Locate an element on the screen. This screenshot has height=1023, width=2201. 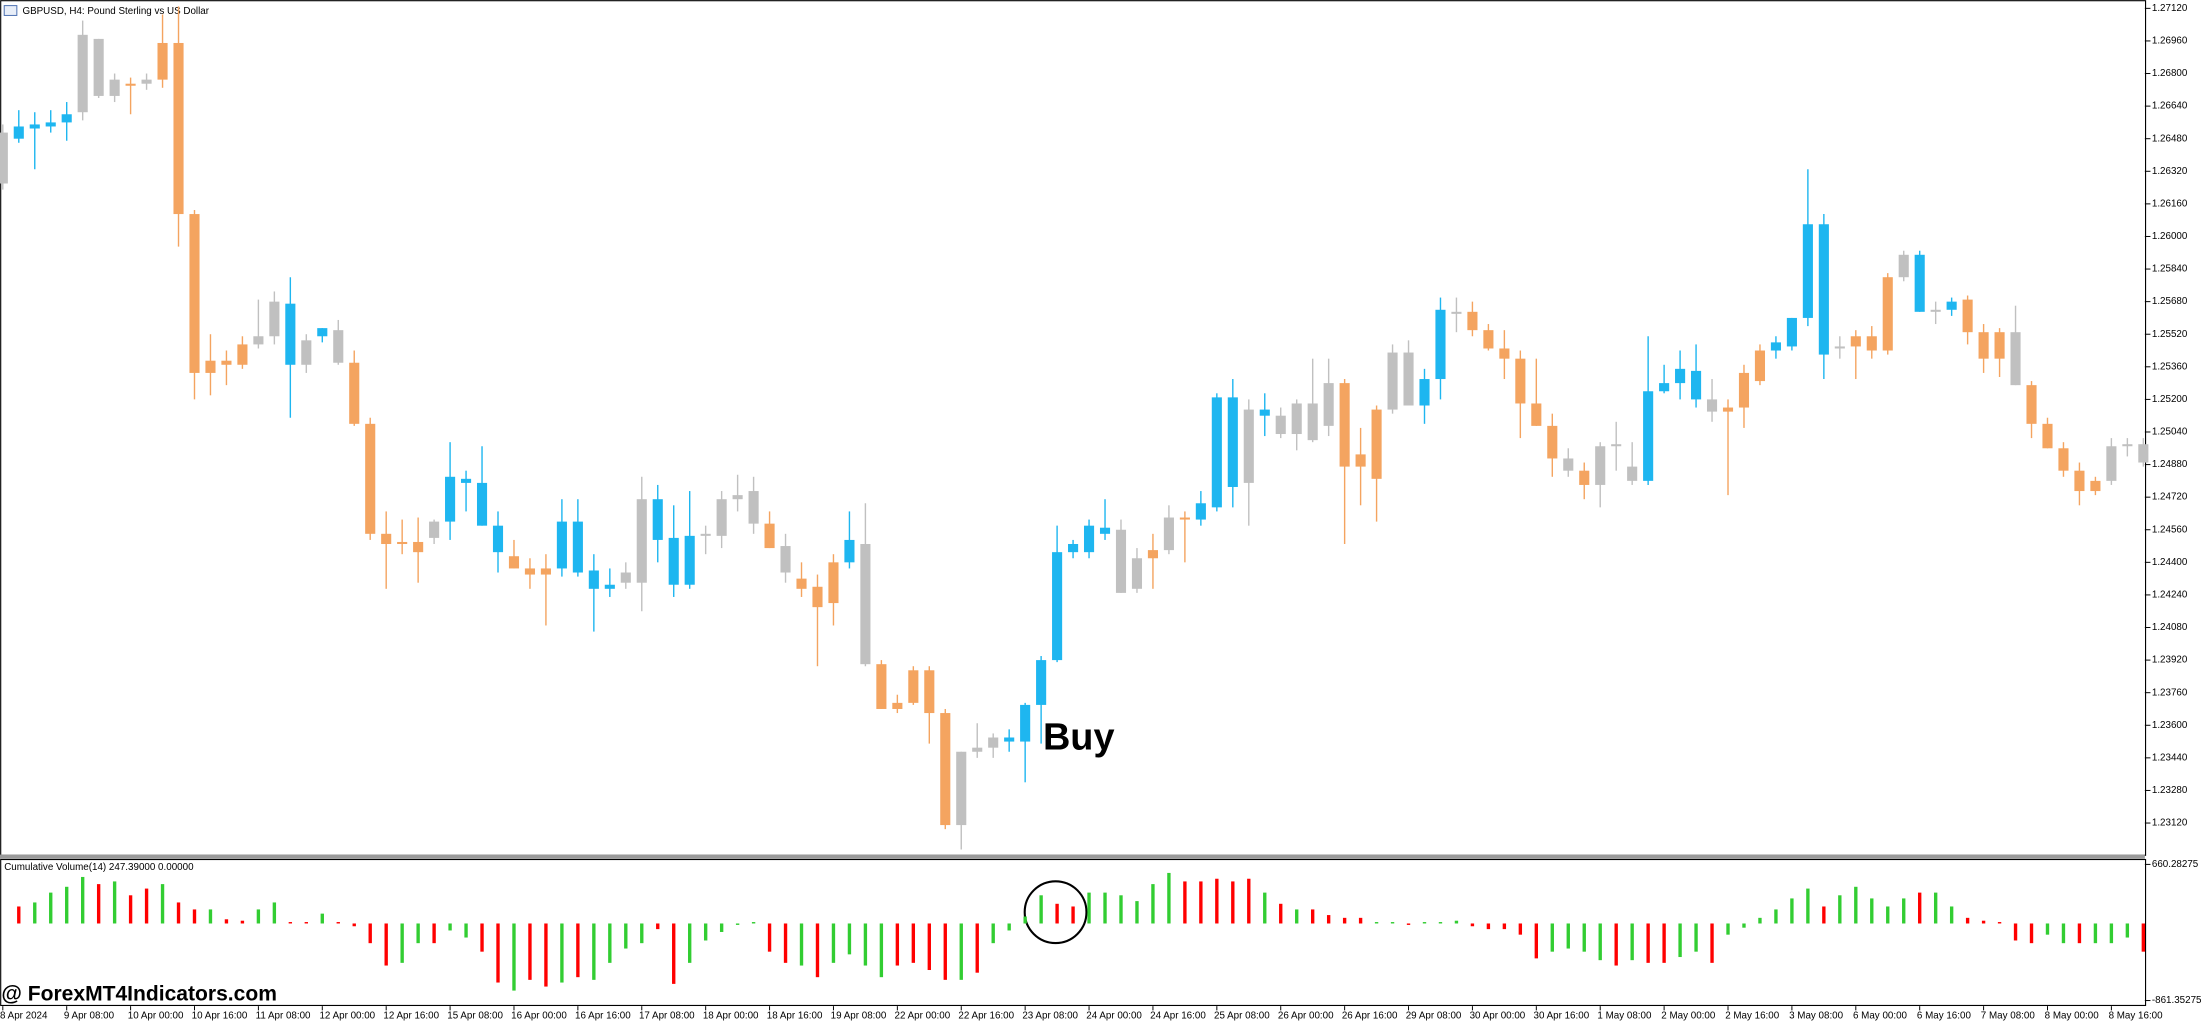
x-tick-label: 2 May 00:00 is located at coordinates (1688, 1016).